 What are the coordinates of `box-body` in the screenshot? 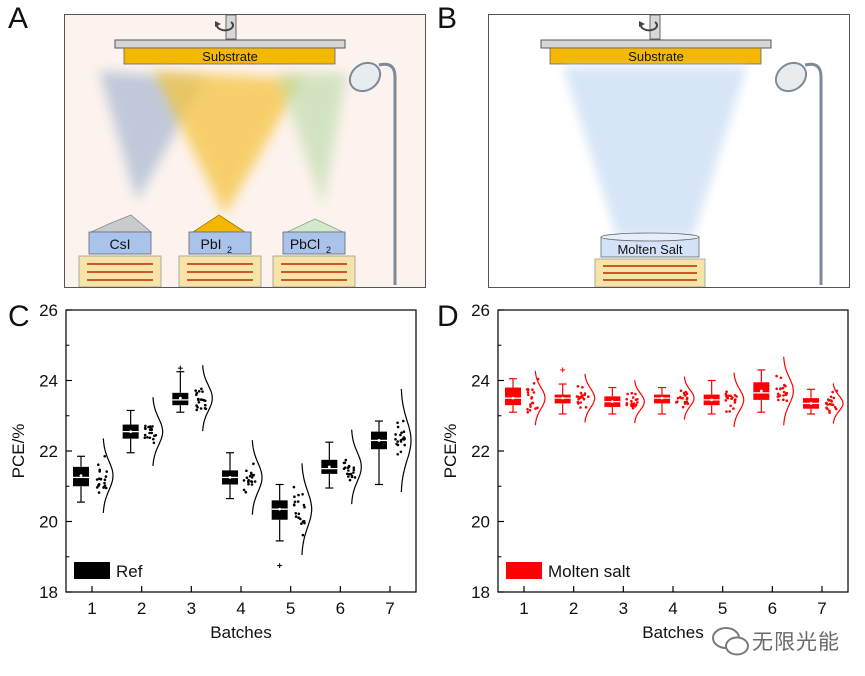 It's located at (513, 396).